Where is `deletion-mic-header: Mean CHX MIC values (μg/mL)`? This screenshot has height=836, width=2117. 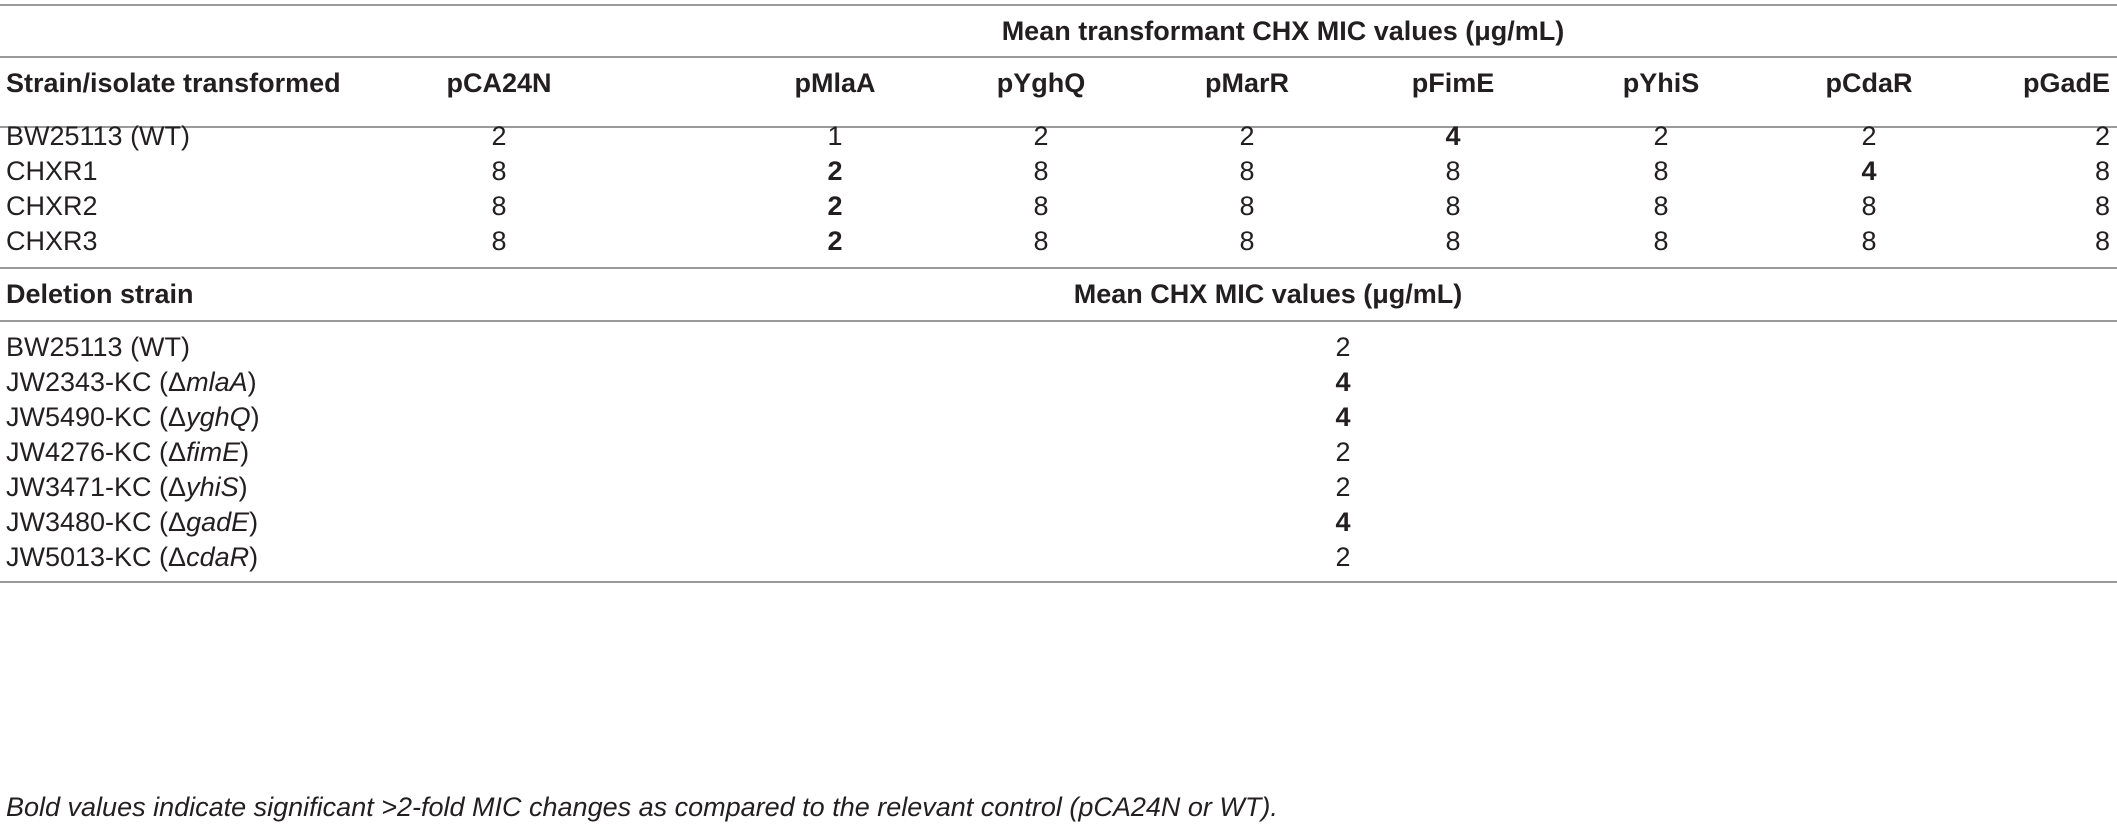
deletion-mic-header: Mean CHX MIC values (μg/mL) is located at coordinates (1268, 294).